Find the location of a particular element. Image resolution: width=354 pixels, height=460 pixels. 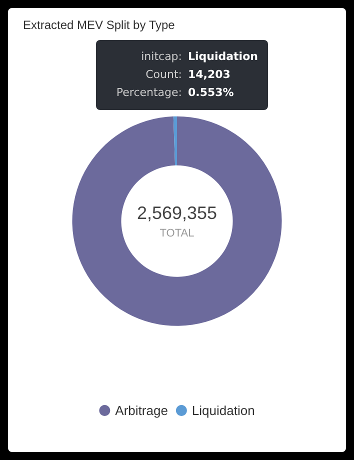

chart-title: Extracted MEV Split by Type is located at coordinates (99, 25).